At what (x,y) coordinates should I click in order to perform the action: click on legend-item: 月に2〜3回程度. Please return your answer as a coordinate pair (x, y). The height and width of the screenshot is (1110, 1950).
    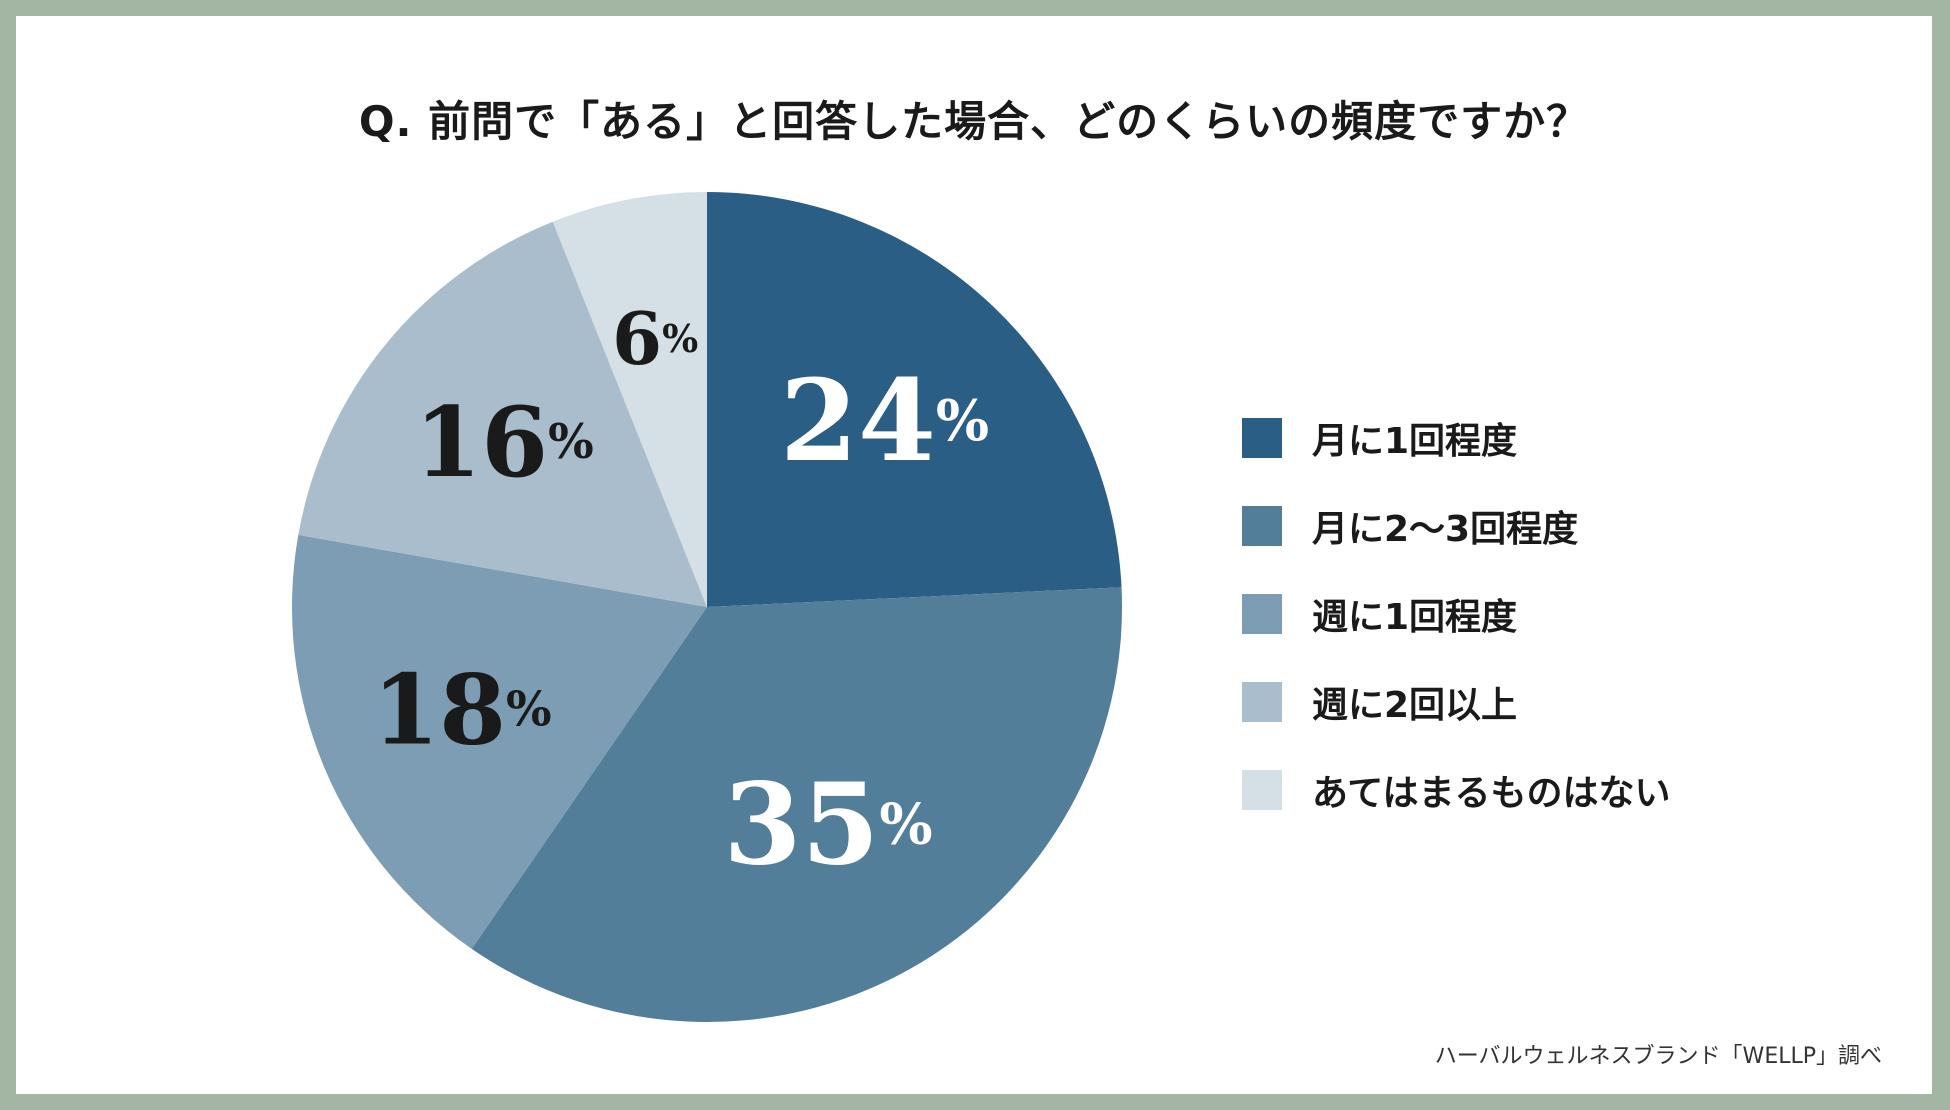
    Looking at the image, I should click on (1456, 528).